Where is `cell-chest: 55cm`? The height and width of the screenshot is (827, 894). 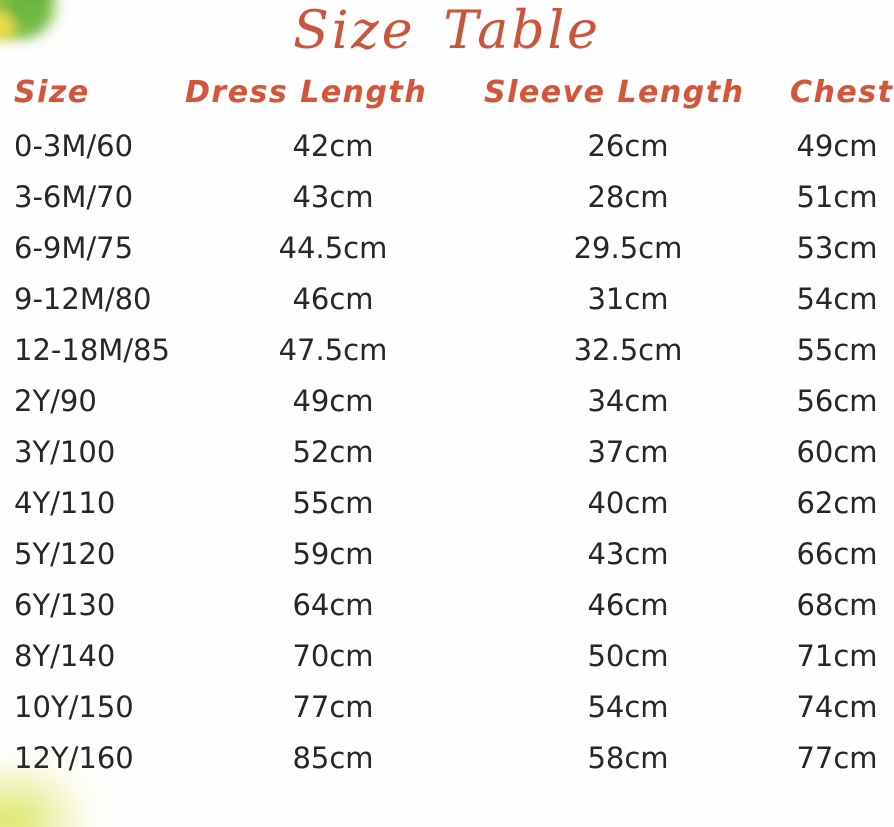
cell-chest: 55cm is located at coordinates (837, 350).